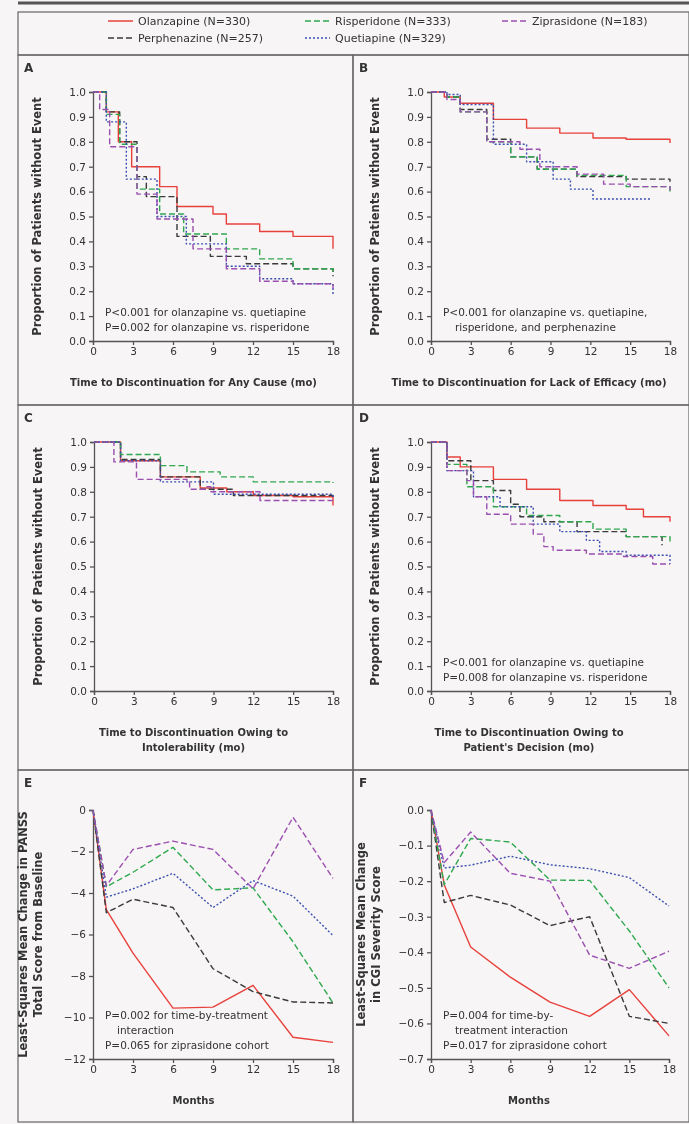 Image resolution: width=689 pixels, height=1124 pixels. Describe the element at coordinates (590, 21) in the screenshot. I see `legend-label: Ziprasidone (N=183)` at that location.